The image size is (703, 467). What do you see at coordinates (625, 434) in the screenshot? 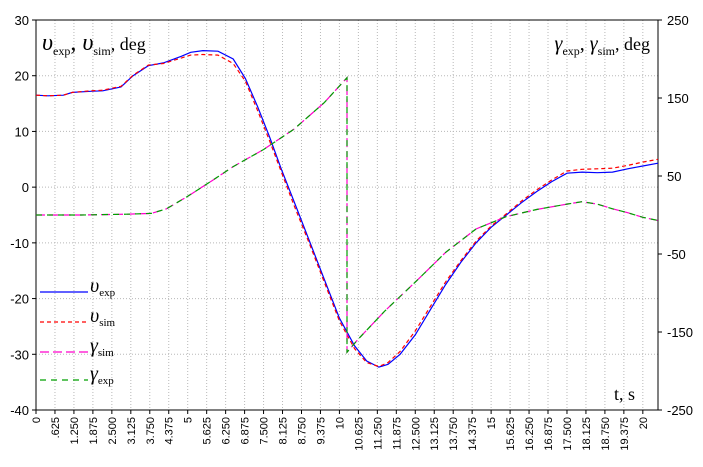
I see `x-tick-label: 19.375` at bounding box center [625, 434].